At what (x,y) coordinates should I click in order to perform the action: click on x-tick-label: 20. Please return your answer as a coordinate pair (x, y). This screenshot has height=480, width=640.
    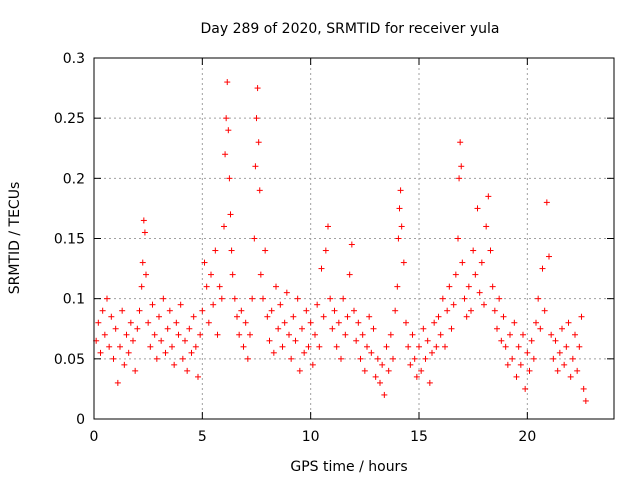
    Looking at the image, I should click on (527, 437).